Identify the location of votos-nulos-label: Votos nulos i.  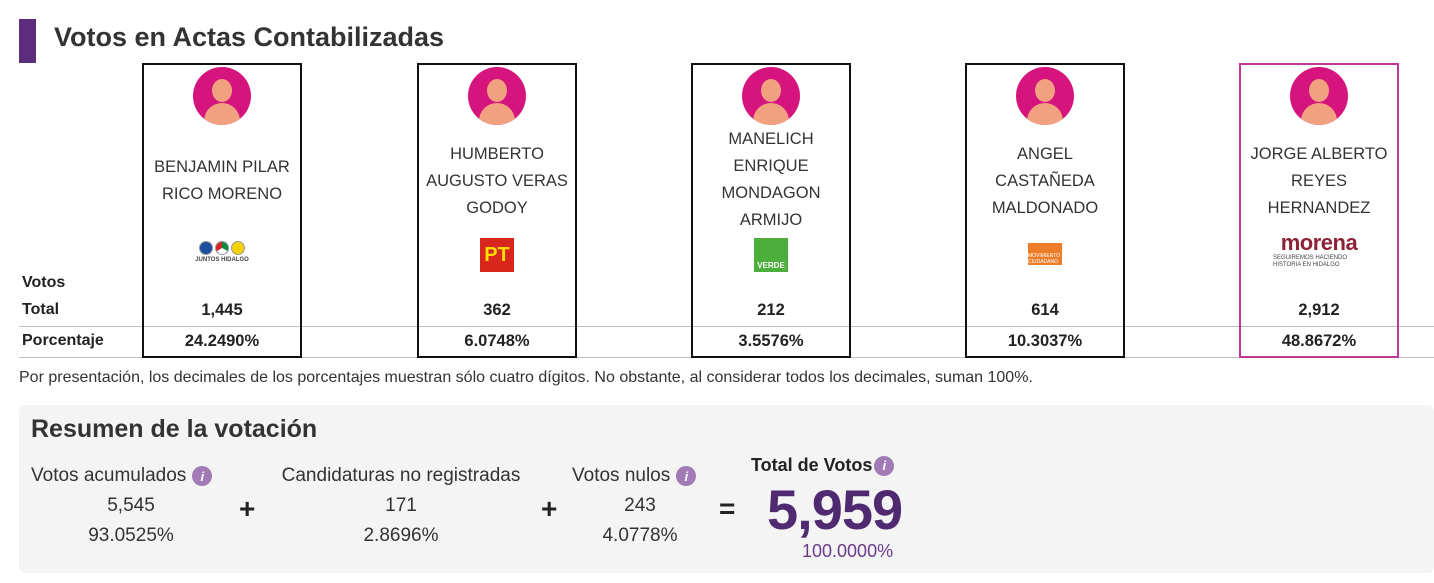
(640, 476).